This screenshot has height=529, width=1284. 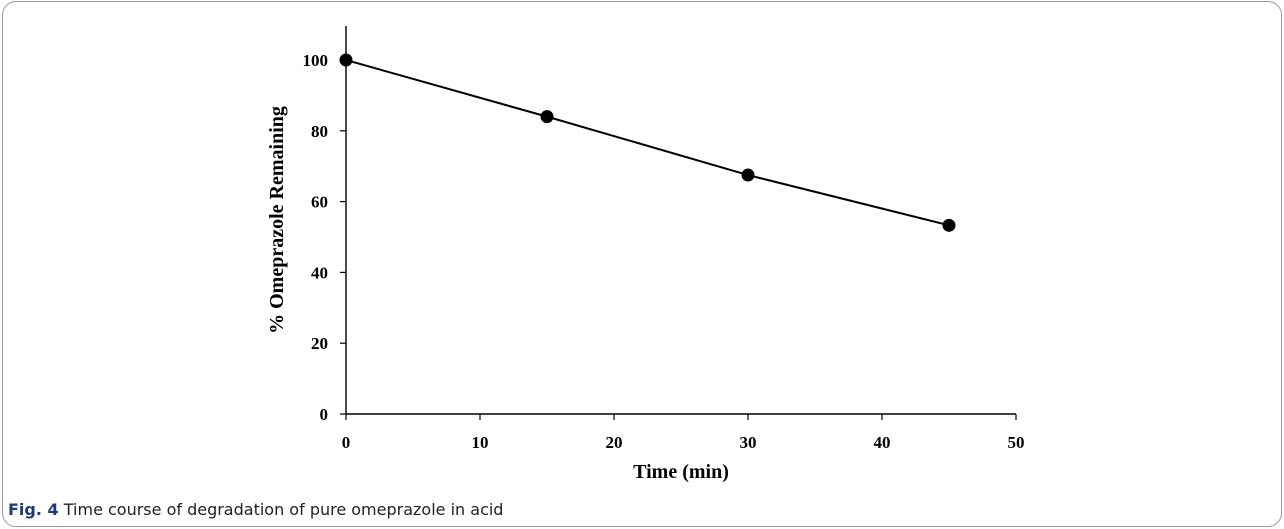 What do you see at coordinates (480, 442) in the screenshot?
I see `x-tick-label: 10` at bounding box center [480, 442].